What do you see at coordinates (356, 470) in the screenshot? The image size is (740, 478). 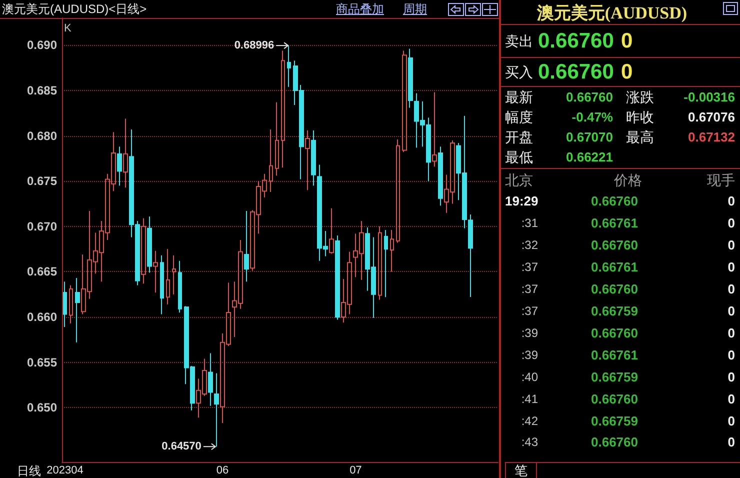 I see `x-tick-label: 07` at bounding box center [356, 470].